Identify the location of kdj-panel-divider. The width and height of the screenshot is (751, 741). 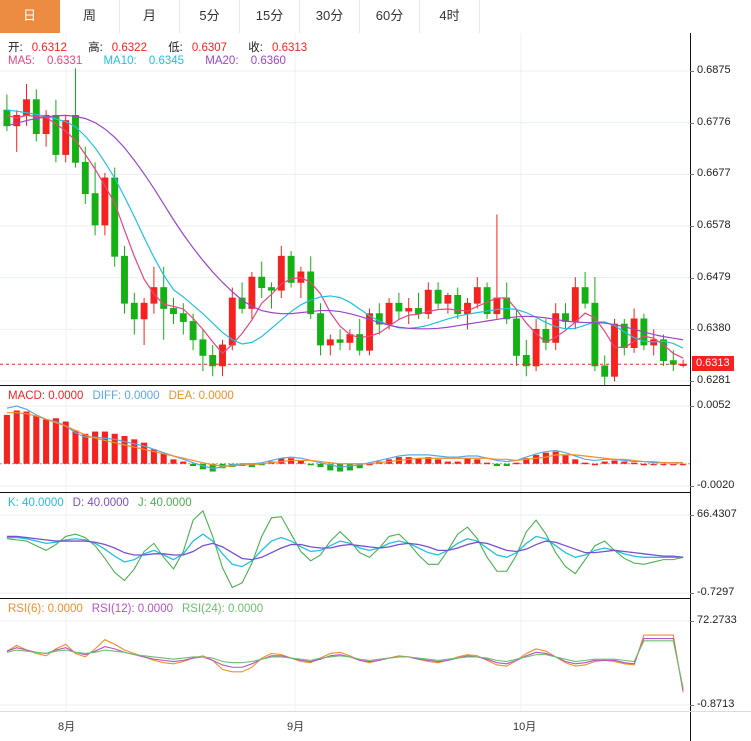
(345, 492).